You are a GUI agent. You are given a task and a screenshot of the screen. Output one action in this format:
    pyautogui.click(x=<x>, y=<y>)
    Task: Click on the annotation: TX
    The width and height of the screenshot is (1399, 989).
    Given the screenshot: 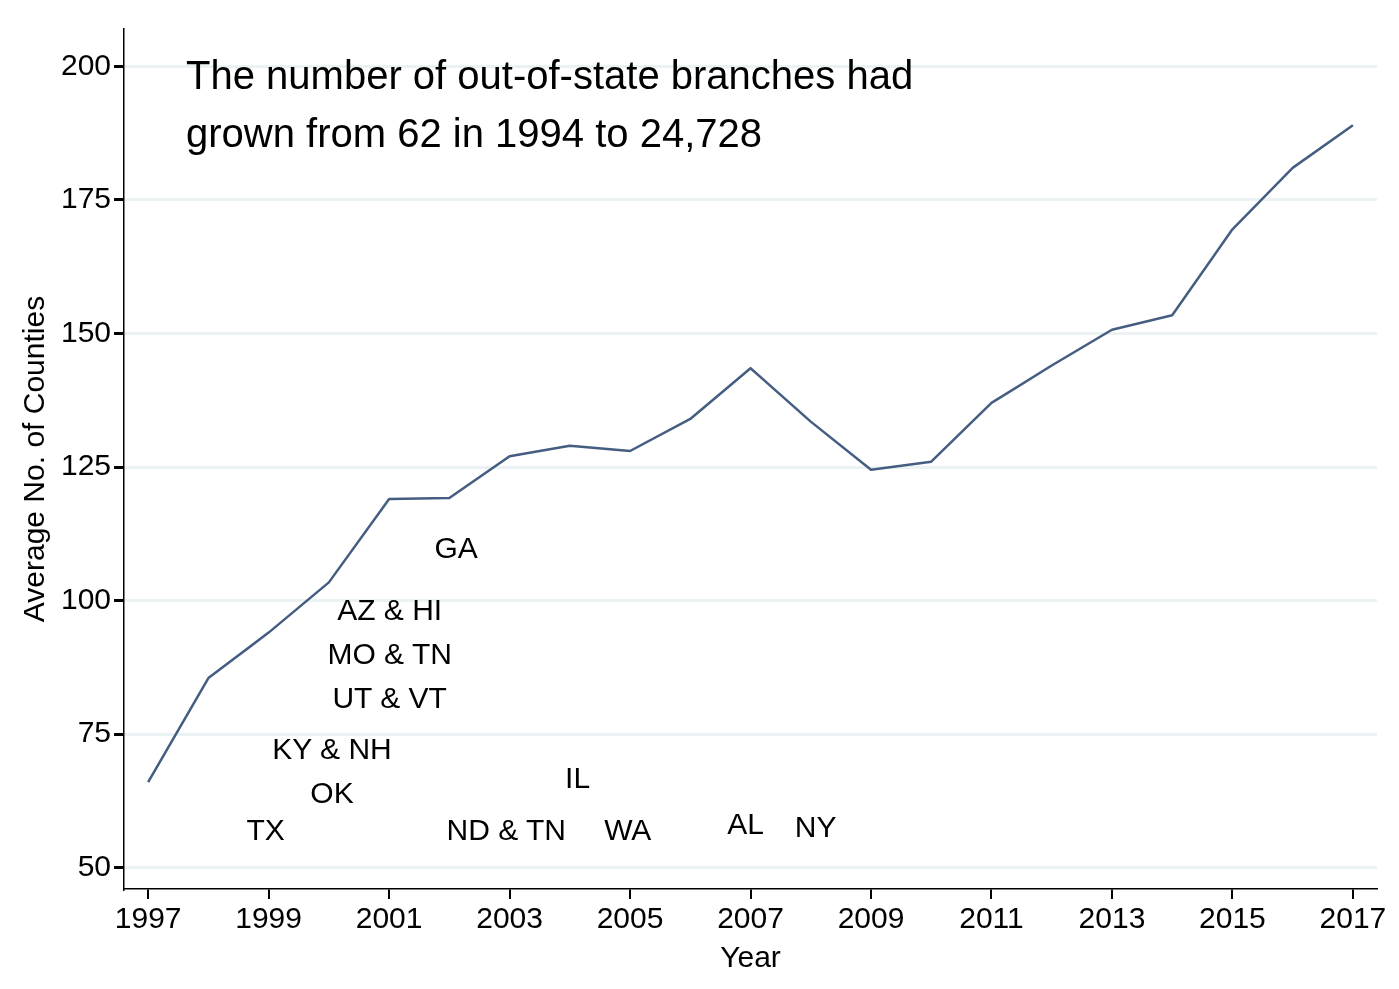 What is the action you would take?
    pyautogui.click(x=265, y=829)
    